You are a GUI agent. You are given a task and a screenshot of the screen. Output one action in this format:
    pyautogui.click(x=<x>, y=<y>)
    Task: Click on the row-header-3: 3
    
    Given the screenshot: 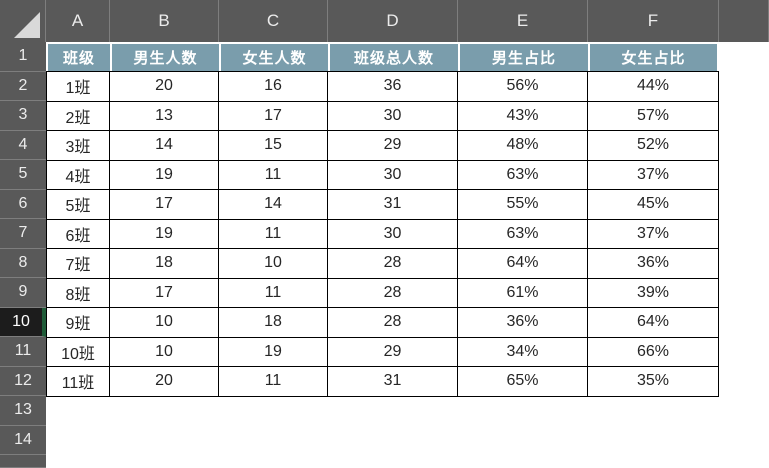 What is the action you would take?
    pyautogui.click(x=23, y=116)
    